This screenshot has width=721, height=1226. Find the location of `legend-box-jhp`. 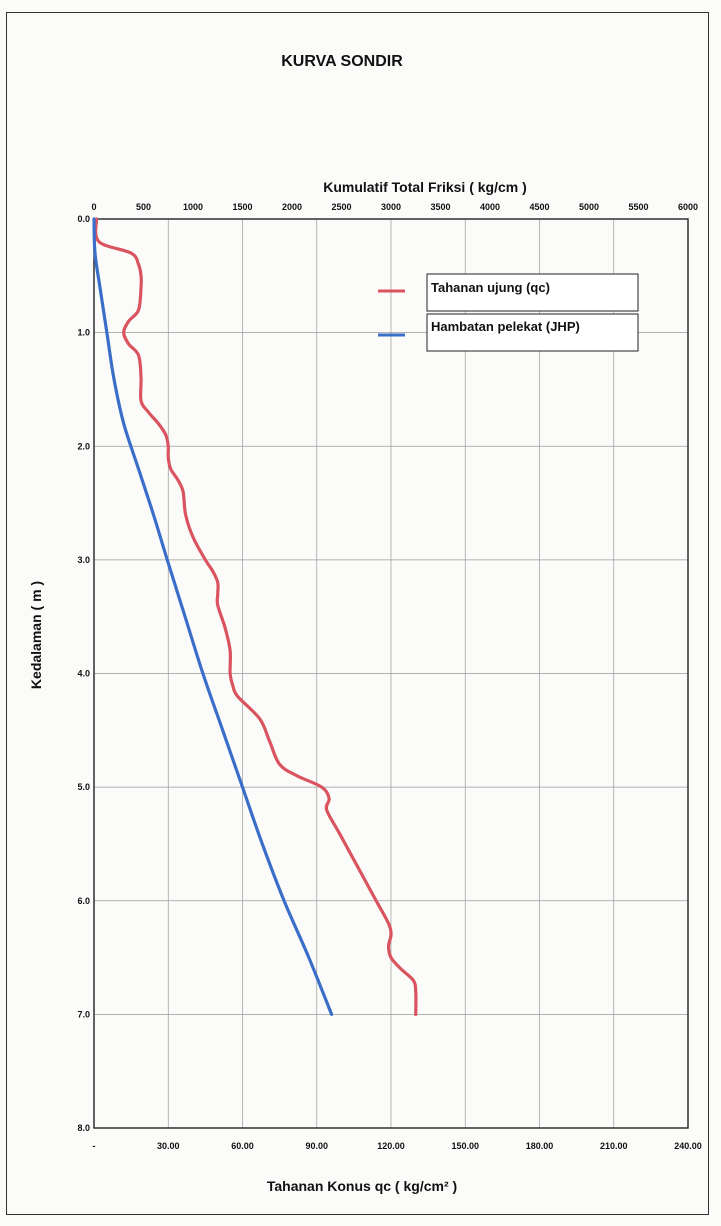

legend-box-jhp is located at coordinates (532, 332).